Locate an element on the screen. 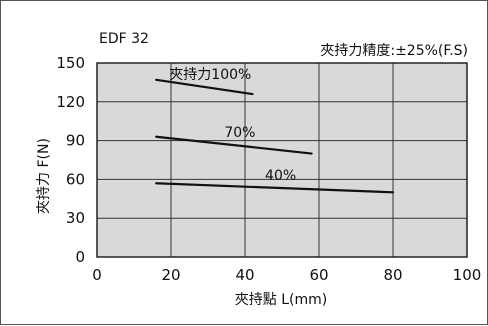  y-tick-label: 0 is located at coordinates (80, 257).